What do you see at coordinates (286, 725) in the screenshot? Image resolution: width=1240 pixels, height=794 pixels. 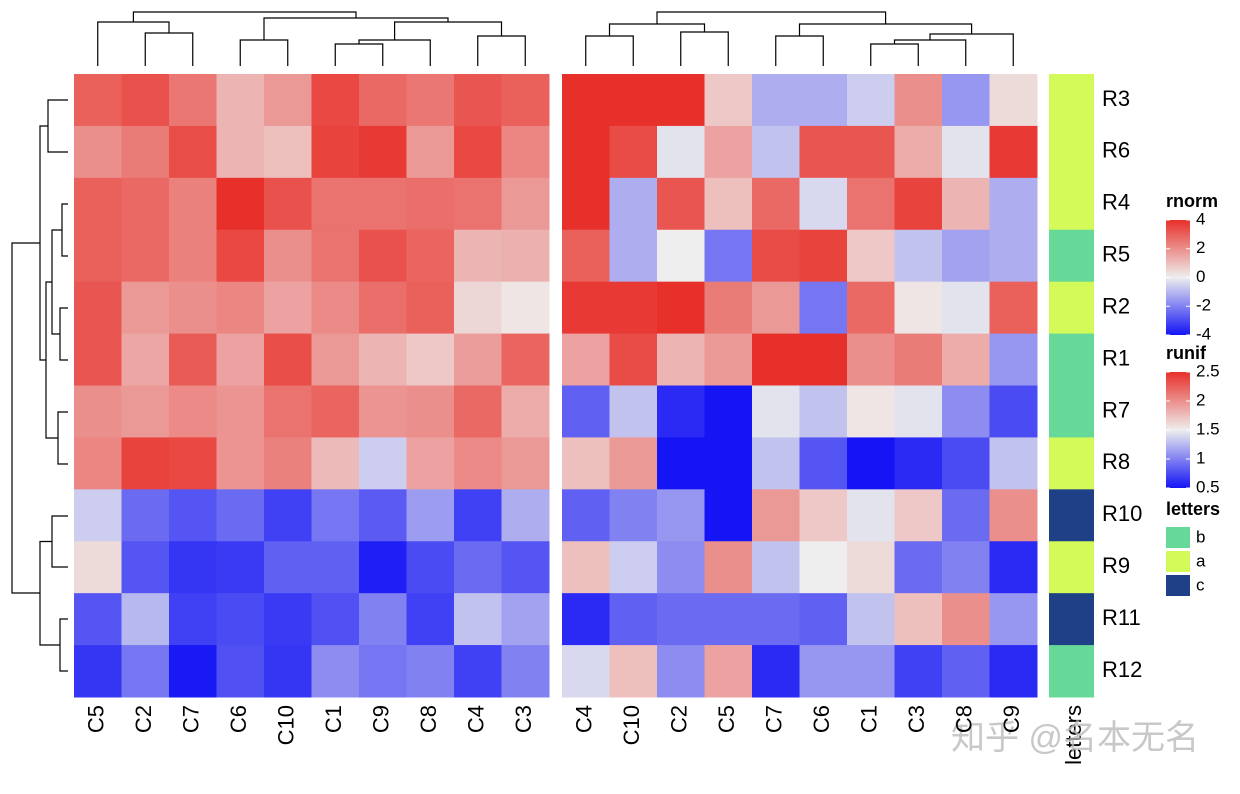 I see `column-label: C10` at bounding box center [286, 725].